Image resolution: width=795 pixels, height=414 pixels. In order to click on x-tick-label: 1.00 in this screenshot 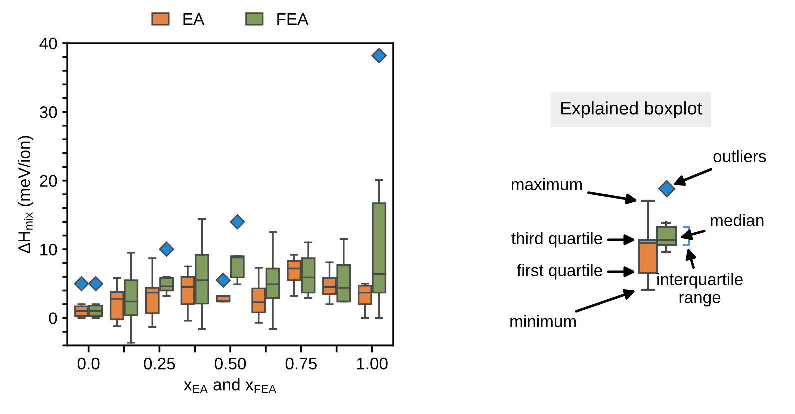, I will do `click(372, 364)`.